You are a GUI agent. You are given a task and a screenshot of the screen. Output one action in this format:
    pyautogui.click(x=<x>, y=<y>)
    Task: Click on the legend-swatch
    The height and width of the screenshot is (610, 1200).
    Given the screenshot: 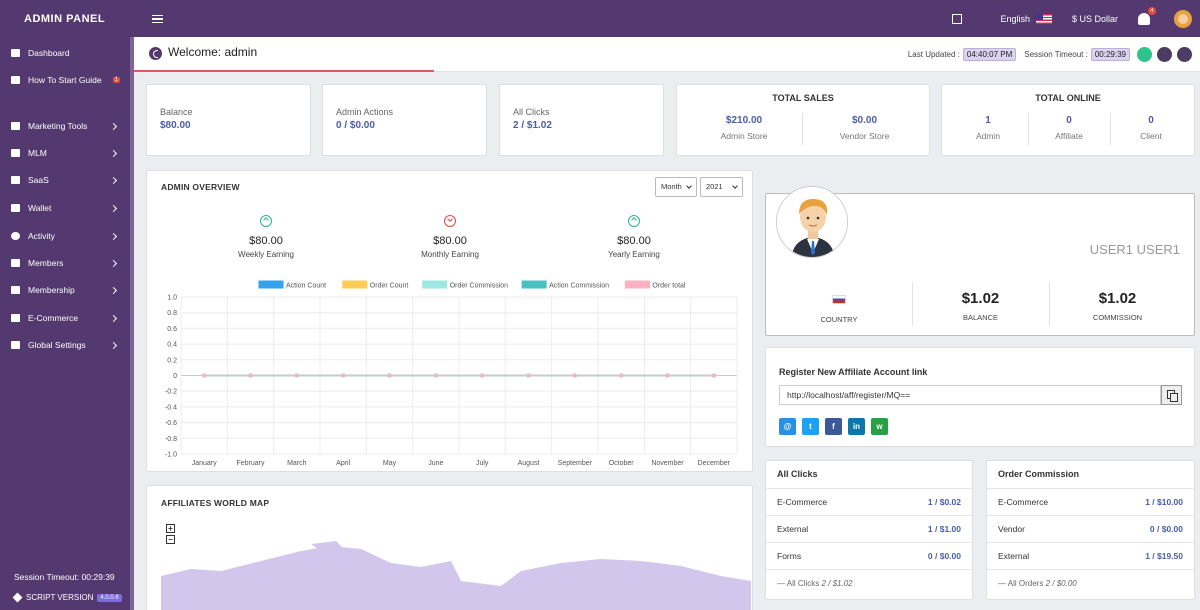 What is the action you would take?
    pyautogui.click(x=271, y=284)
    